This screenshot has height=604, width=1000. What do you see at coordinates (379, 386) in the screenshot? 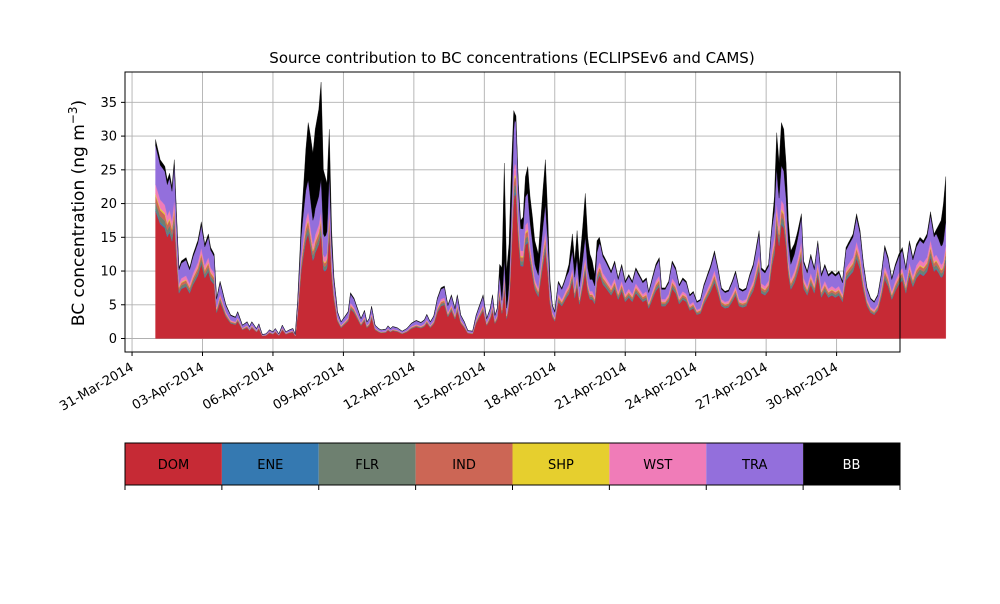
I see `x-tick-label: 12-Apr-2014` at bounding box center [379, 386].